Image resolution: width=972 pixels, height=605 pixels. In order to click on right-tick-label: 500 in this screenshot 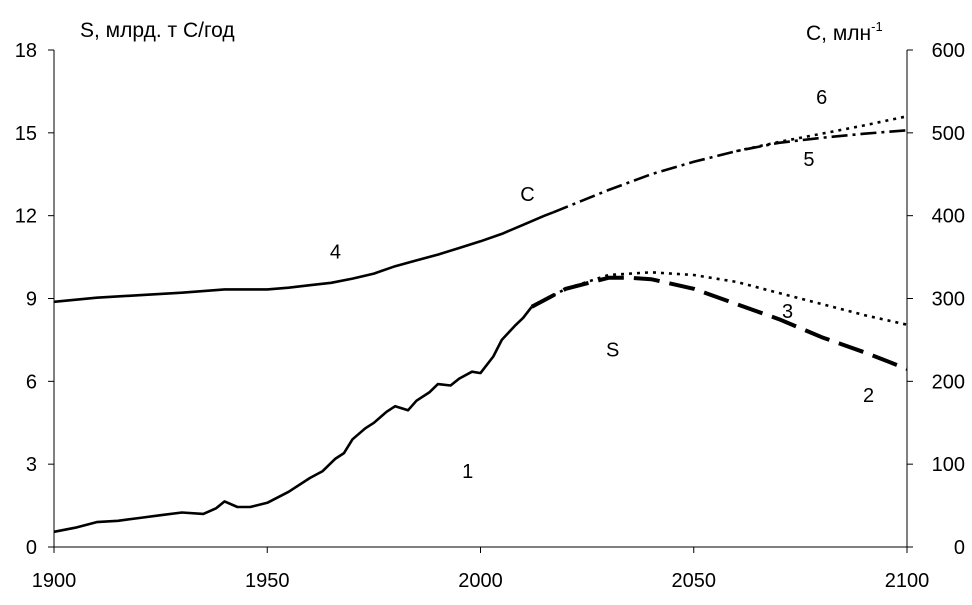, I will do `click(948, 134)`.